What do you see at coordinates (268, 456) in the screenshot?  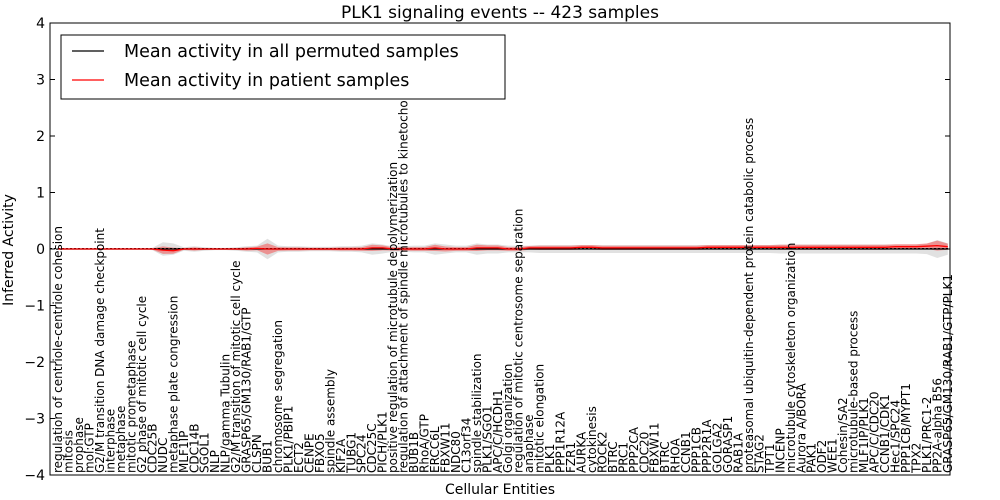 I see `x-tick-label: BUB1` at bounding box center [268, 456].